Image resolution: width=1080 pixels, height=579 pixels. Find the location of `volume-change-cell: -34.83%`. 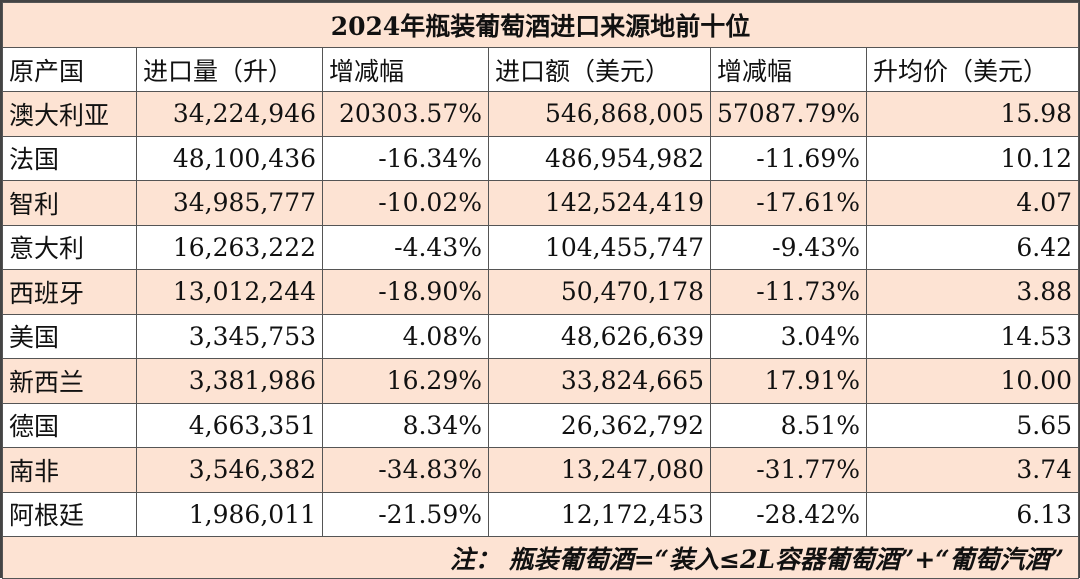

volume-change-cell: -34.83% is located at coordinates (405, 470).